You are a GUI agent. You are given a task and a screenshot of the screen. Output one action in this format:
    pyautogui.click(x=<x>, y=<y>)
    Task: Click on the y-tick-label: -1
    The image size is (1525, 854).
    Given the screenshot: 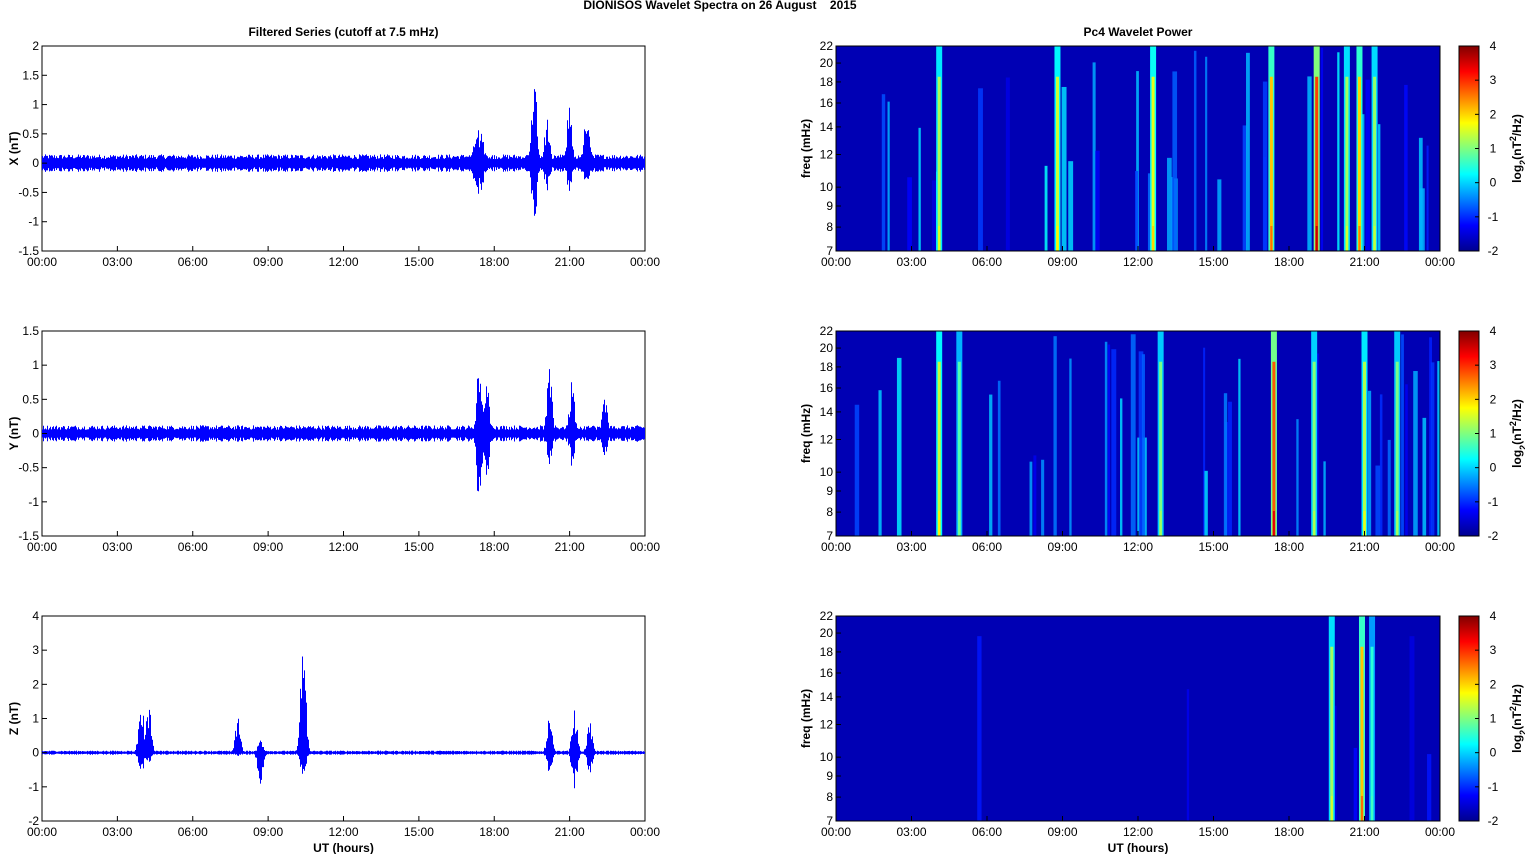 What is the action you would take?
    pyautogui.click(x=33, y=502)
    